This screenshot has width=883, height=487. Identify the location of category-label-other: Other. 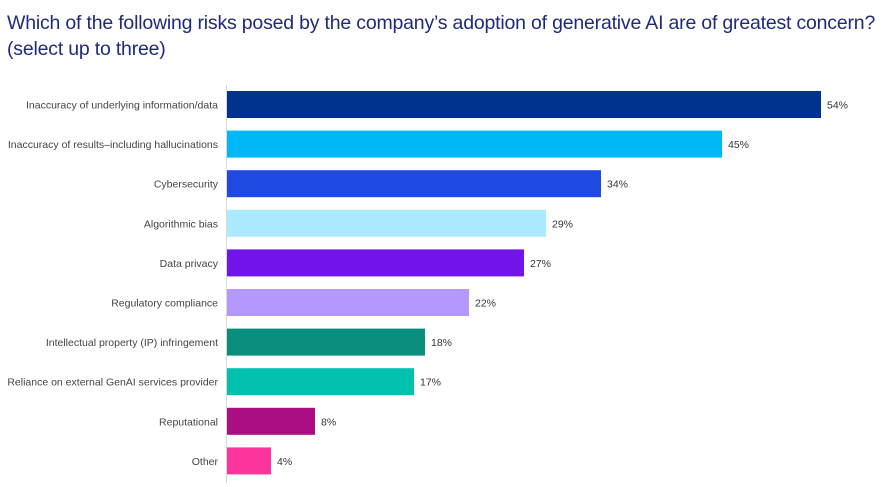
(205, 462).